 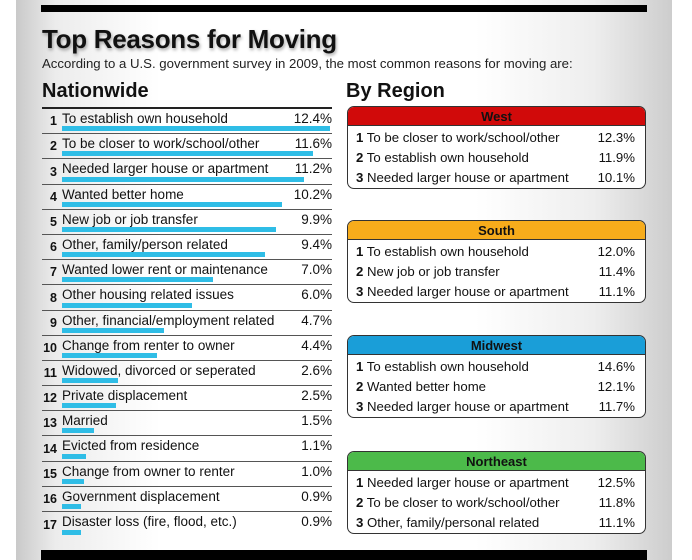 I want to click on reason-label: Other, family/personal related, so click(x=453, y=522).